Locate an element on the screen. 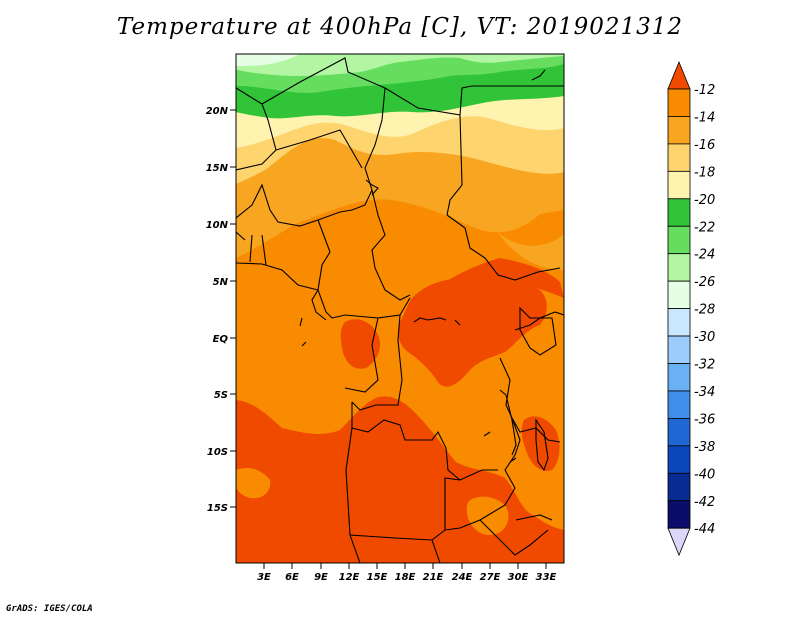 The image size is (800, 618). lon-label: 9E is located at coordinates (321, 577).